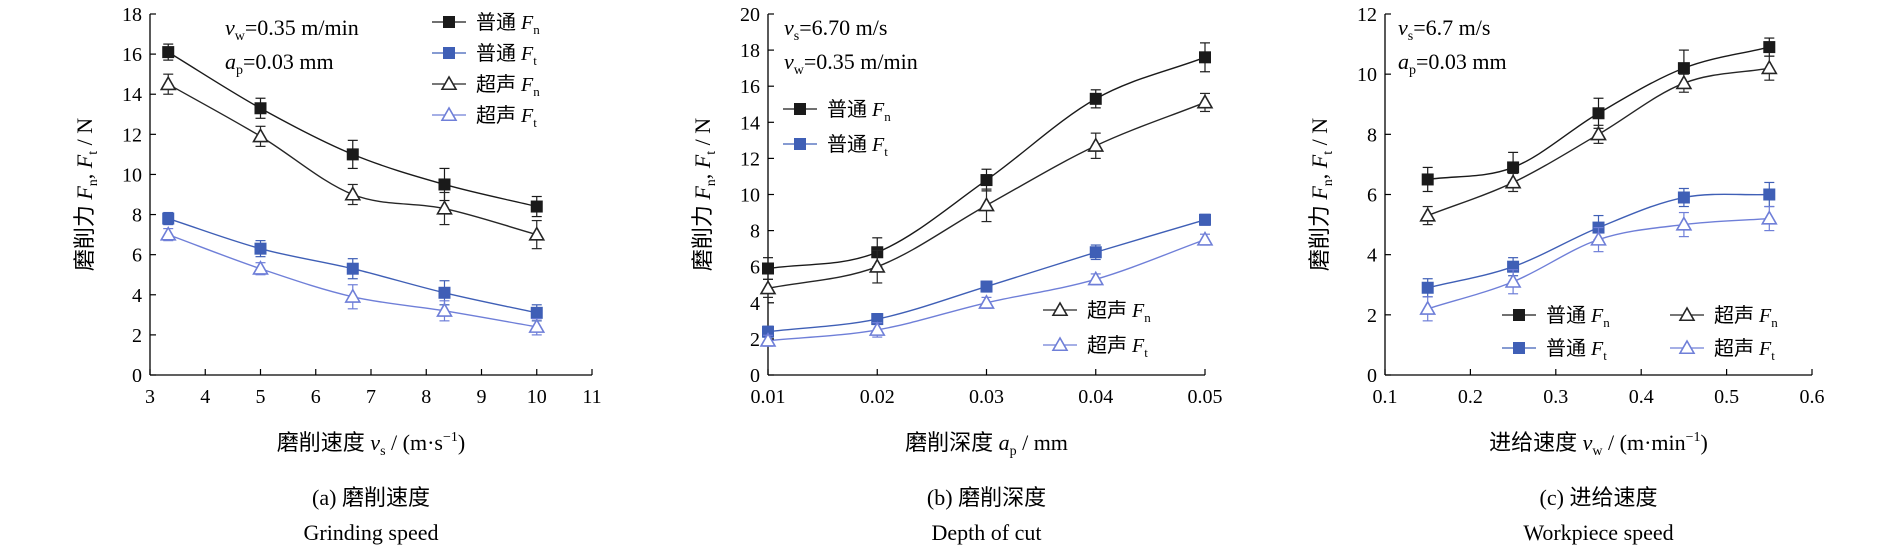  Describe the element at coordinates (755, 268) in the screenshot. I see `y-tick-label: 6` at that location.